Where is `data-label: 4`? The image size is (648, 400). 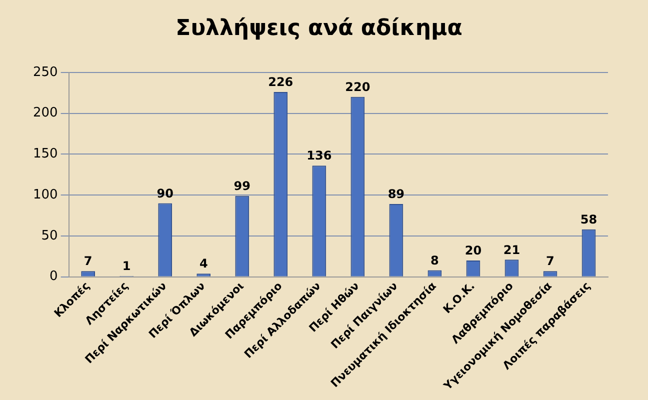 data-label: 4 is located at coordinates (203, 263).